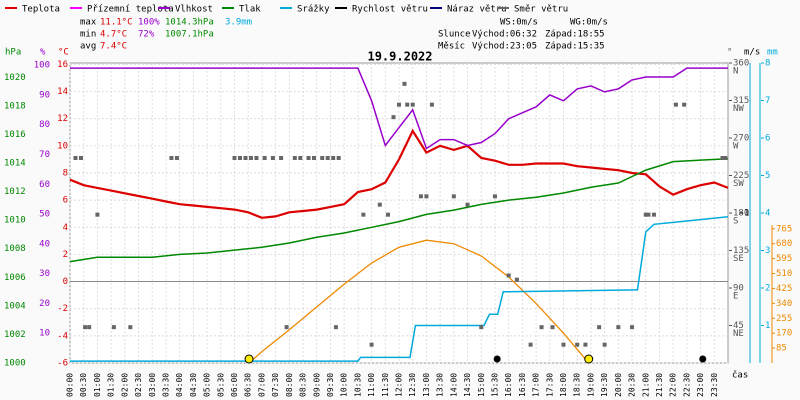  Describe the element at coordinates (536, 385) in the screenshot. I see `x-tick-label: 17:00` at that location.